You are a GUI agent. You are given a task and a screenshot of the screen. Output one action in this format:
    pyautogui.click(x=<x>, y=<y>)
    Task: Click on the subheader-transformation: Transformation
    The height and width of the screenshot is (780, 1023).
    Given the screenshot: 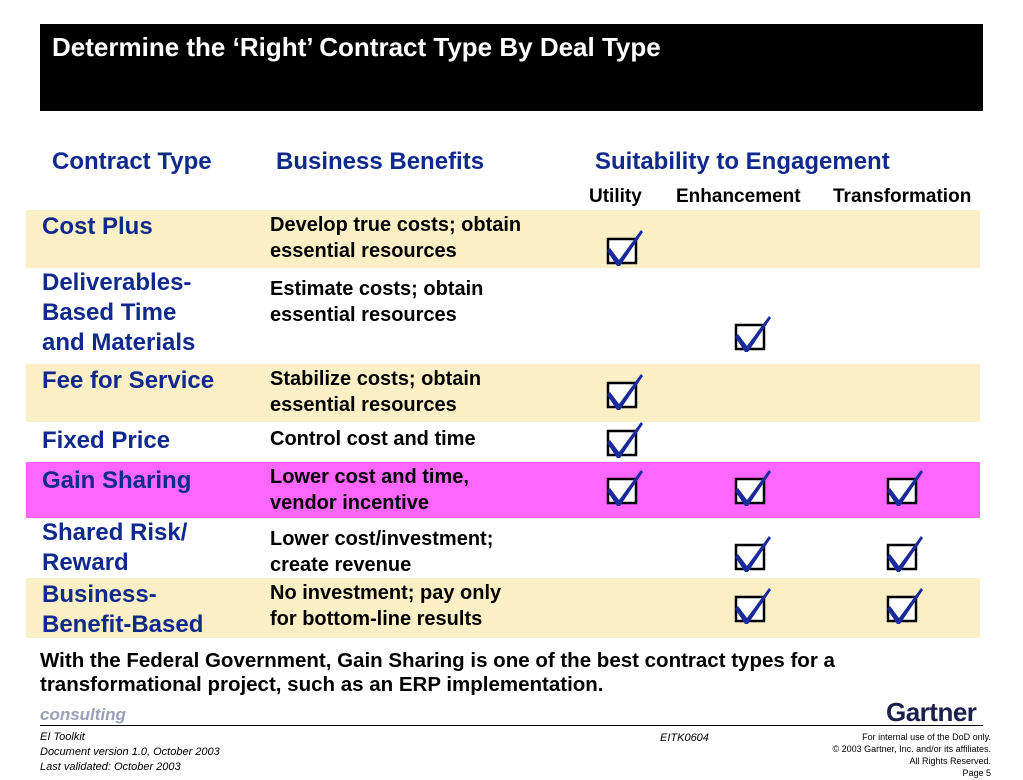 What is the action you would take?
    pyautogui.click(x=902, y=196)
    